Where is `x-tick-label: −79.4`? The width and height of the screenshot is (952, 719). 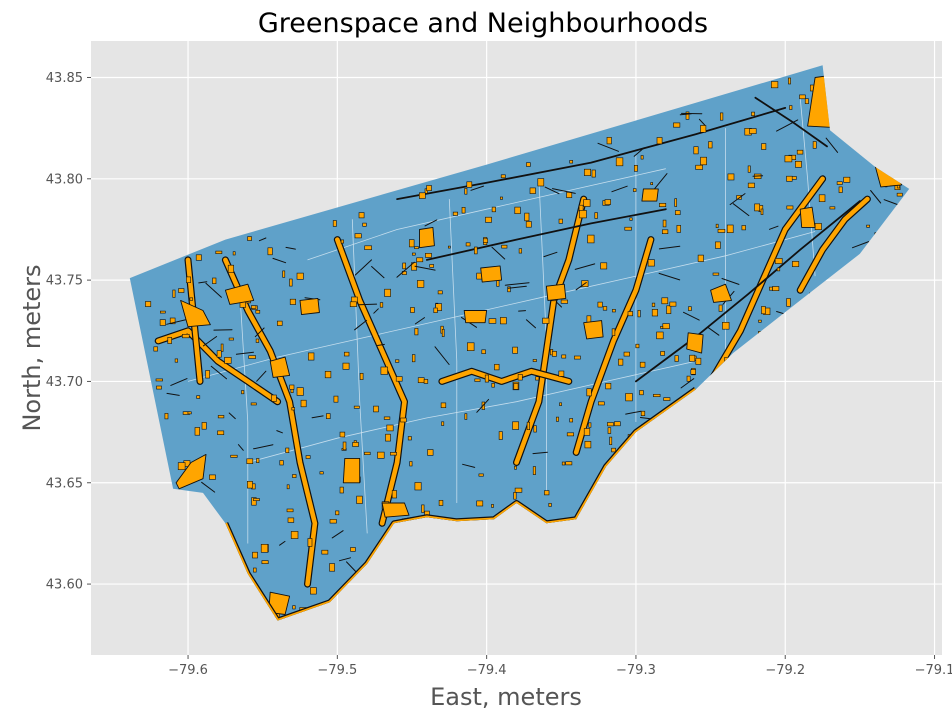
x-tick-label: −79.4 is located at coordinates (487, 670).